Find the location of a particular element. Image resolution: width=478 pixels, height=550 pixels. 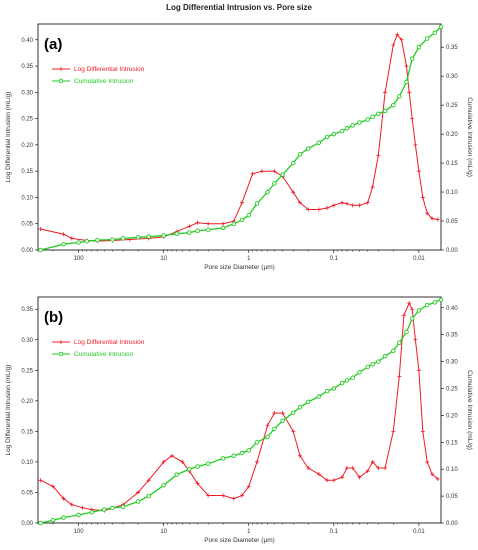

y2-tick-label: 0.05 is located at coordinates (452, 497).